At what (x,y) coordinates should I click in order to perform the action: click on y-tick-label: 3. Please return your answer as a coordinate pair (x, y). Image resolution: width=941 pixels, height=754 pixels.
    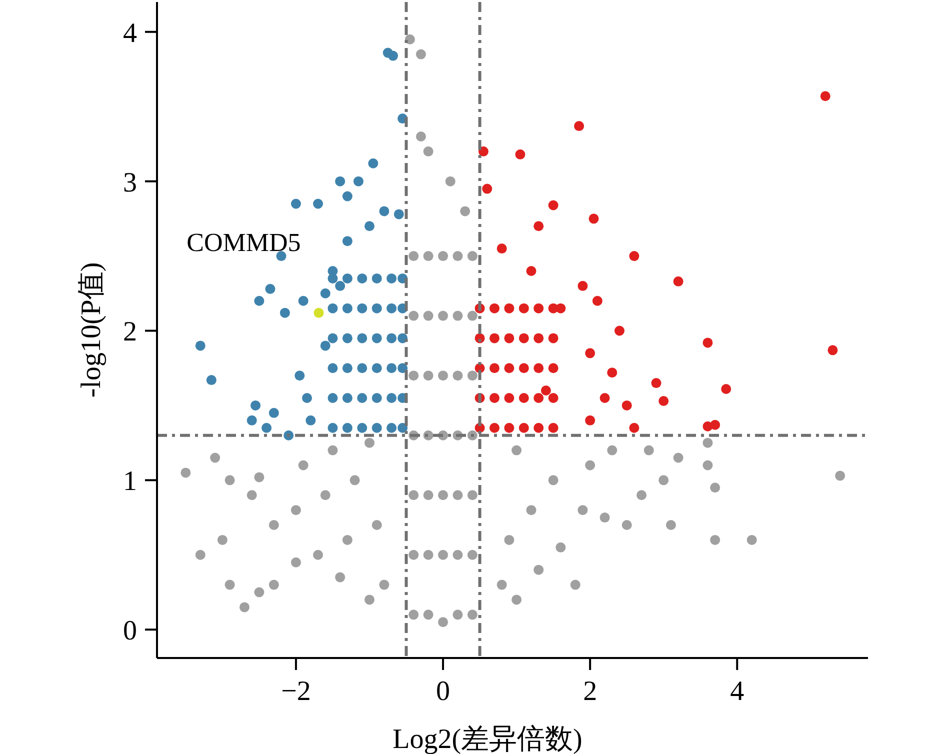
    Looking at the image, I should click on (130, 182).